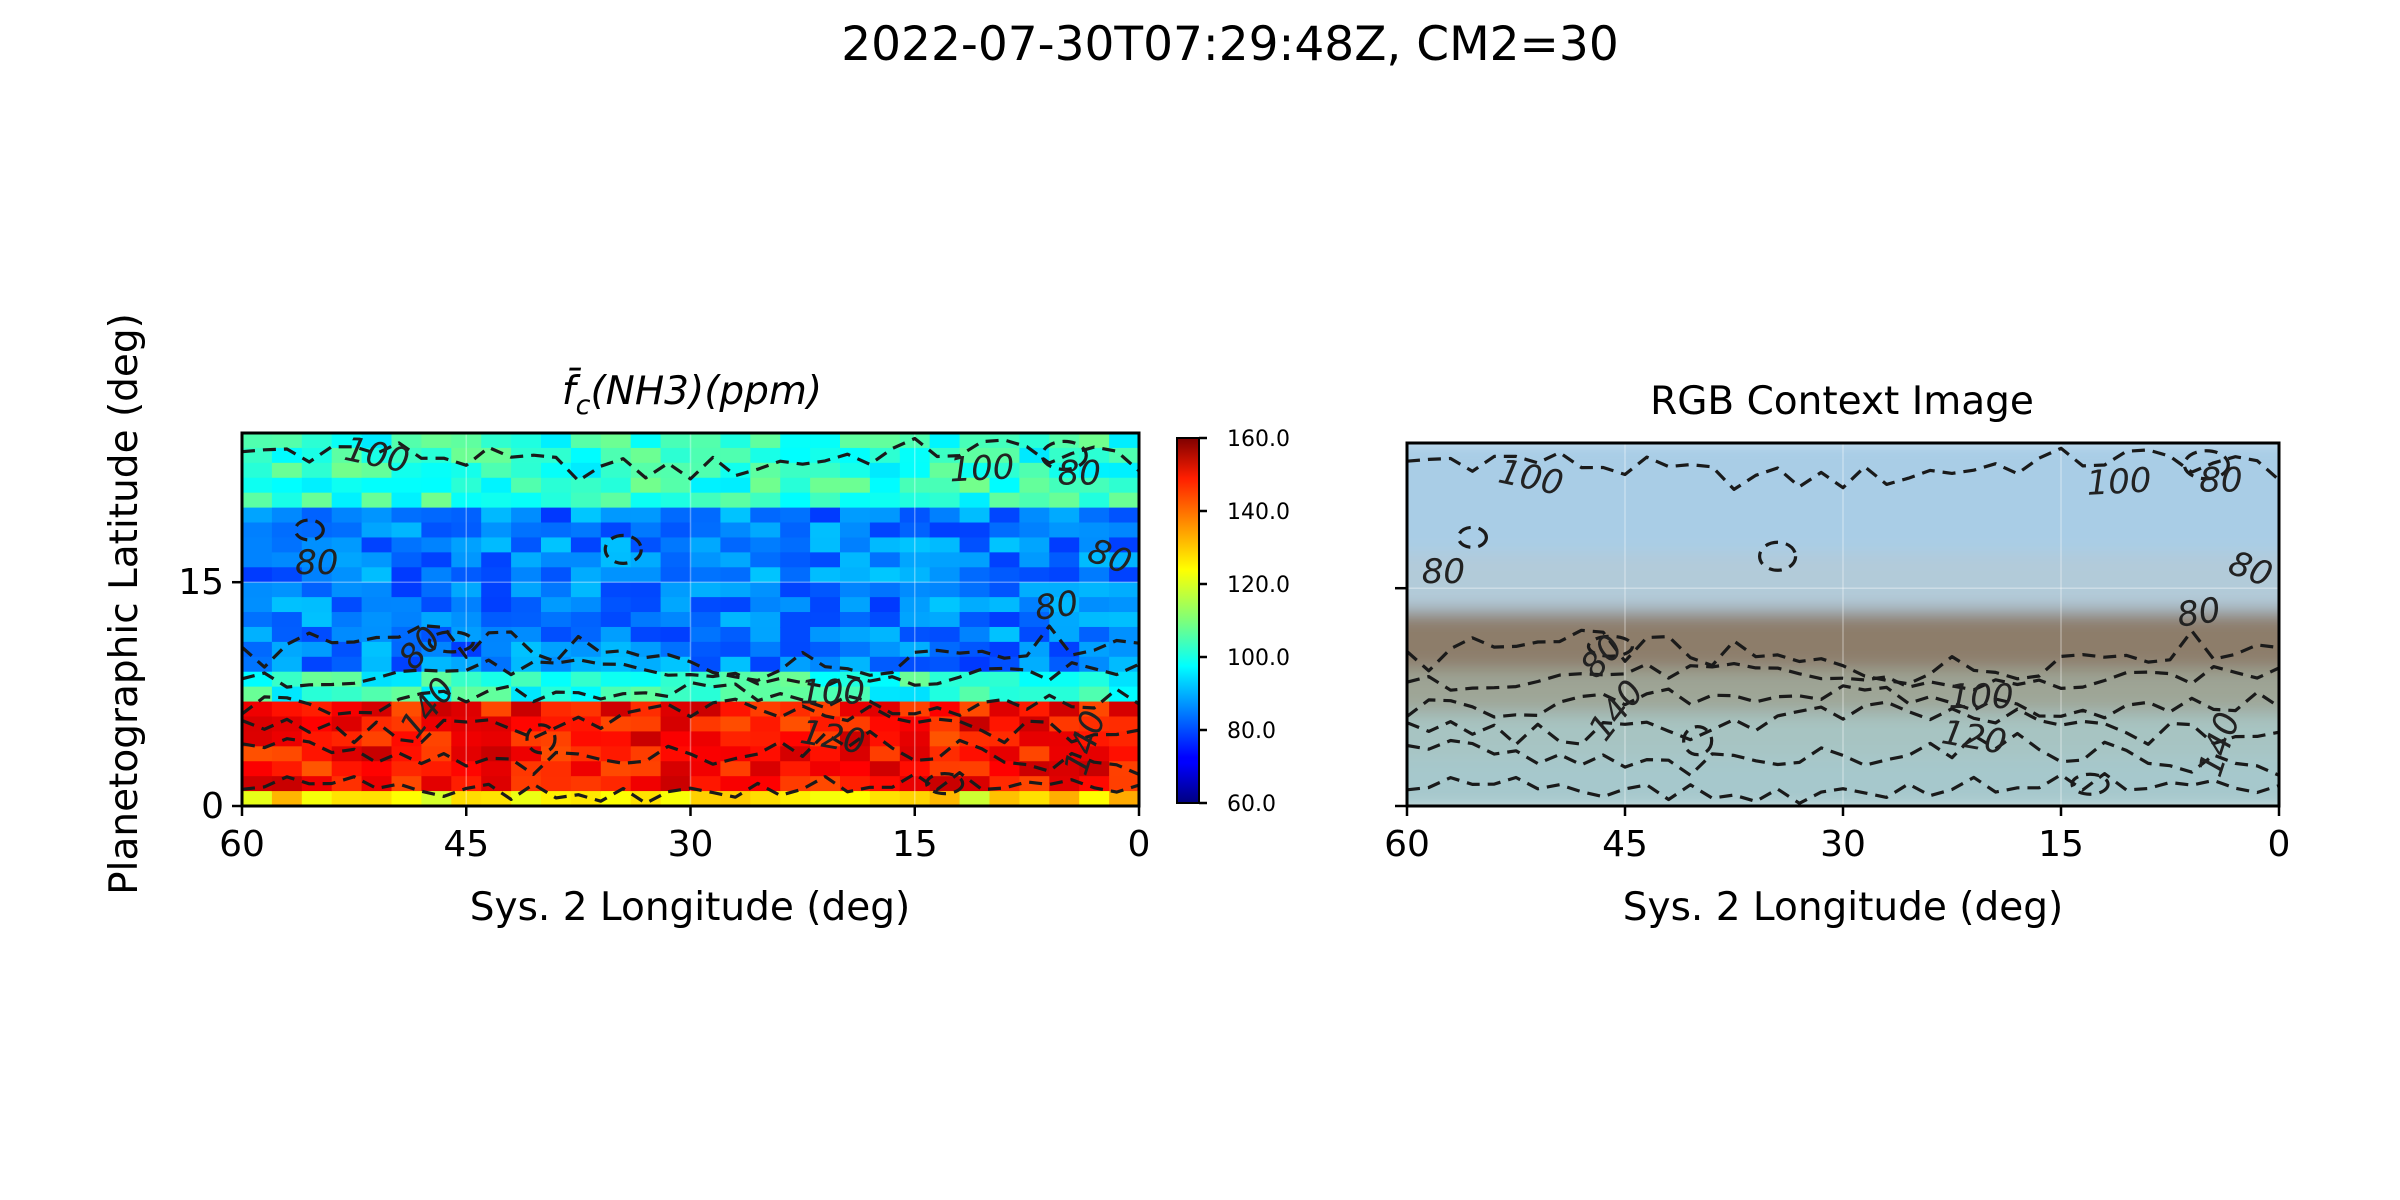  I want to click on colorbar: 60.0 80.0 100.0 120.0 140.0 160.0, so click(1233, 622).